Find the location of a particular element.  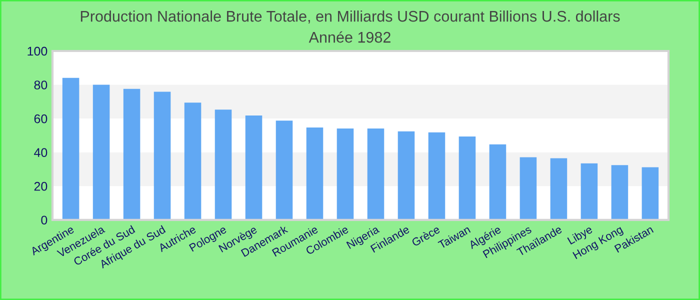

y-tick-label: 0 is located at coordinates (44, 220).